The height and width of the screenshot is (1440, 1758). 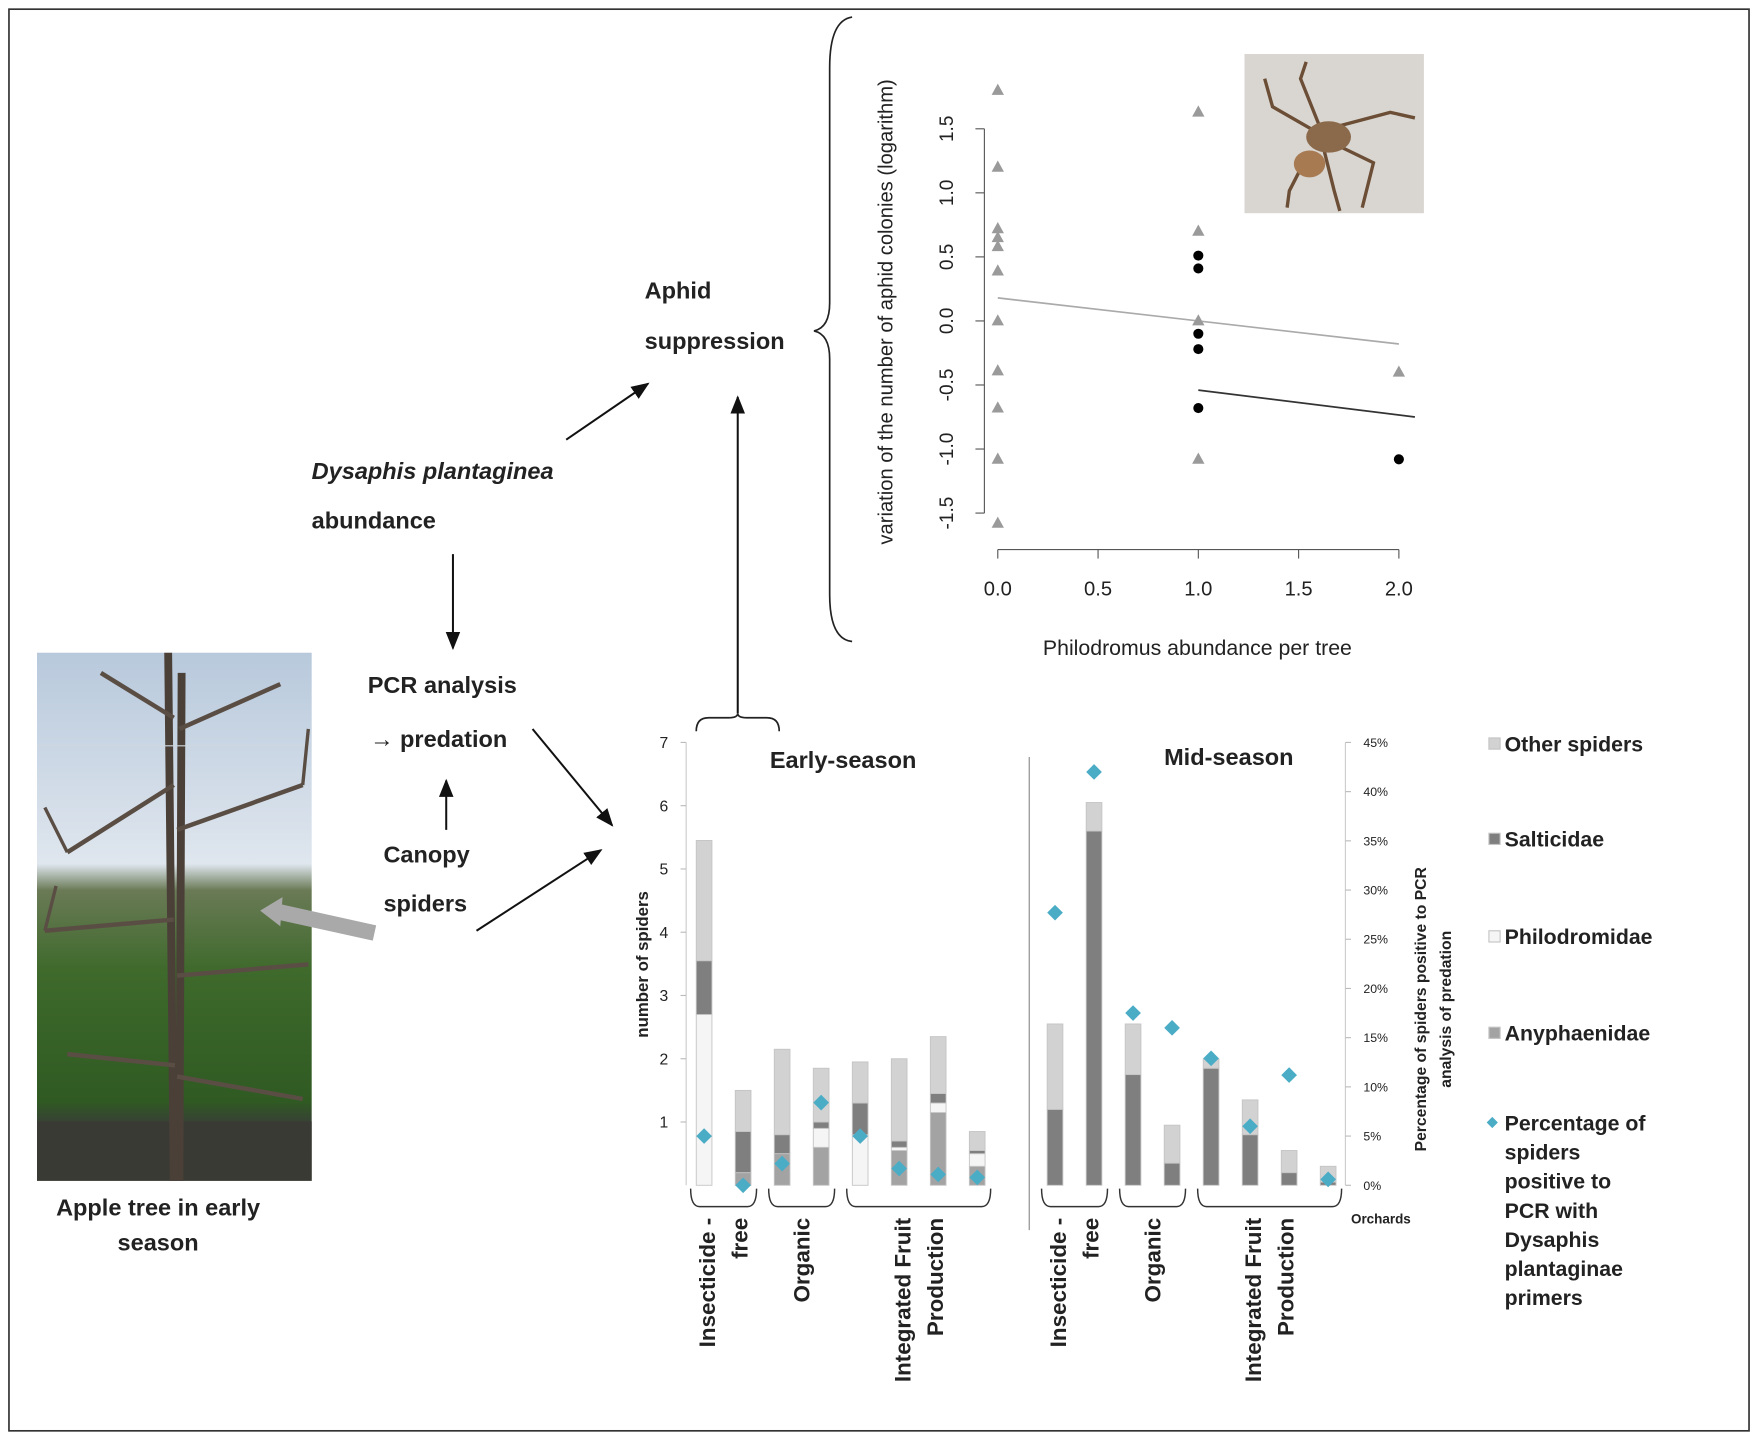 What do you see at coordinates (663, 933) in the screenshot?
I see `y-tick-label: 4` at bounding box center [663, 933].